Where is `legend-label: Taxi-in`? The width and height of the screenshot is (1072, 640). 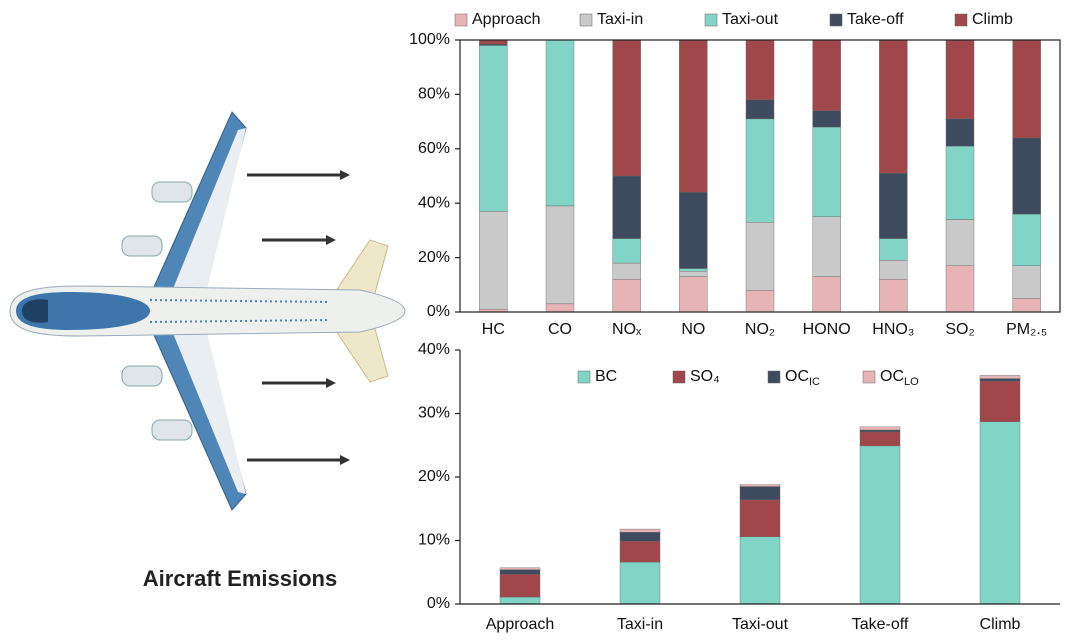 legend-label: Taxi-in is located at coordinates (620, 19).